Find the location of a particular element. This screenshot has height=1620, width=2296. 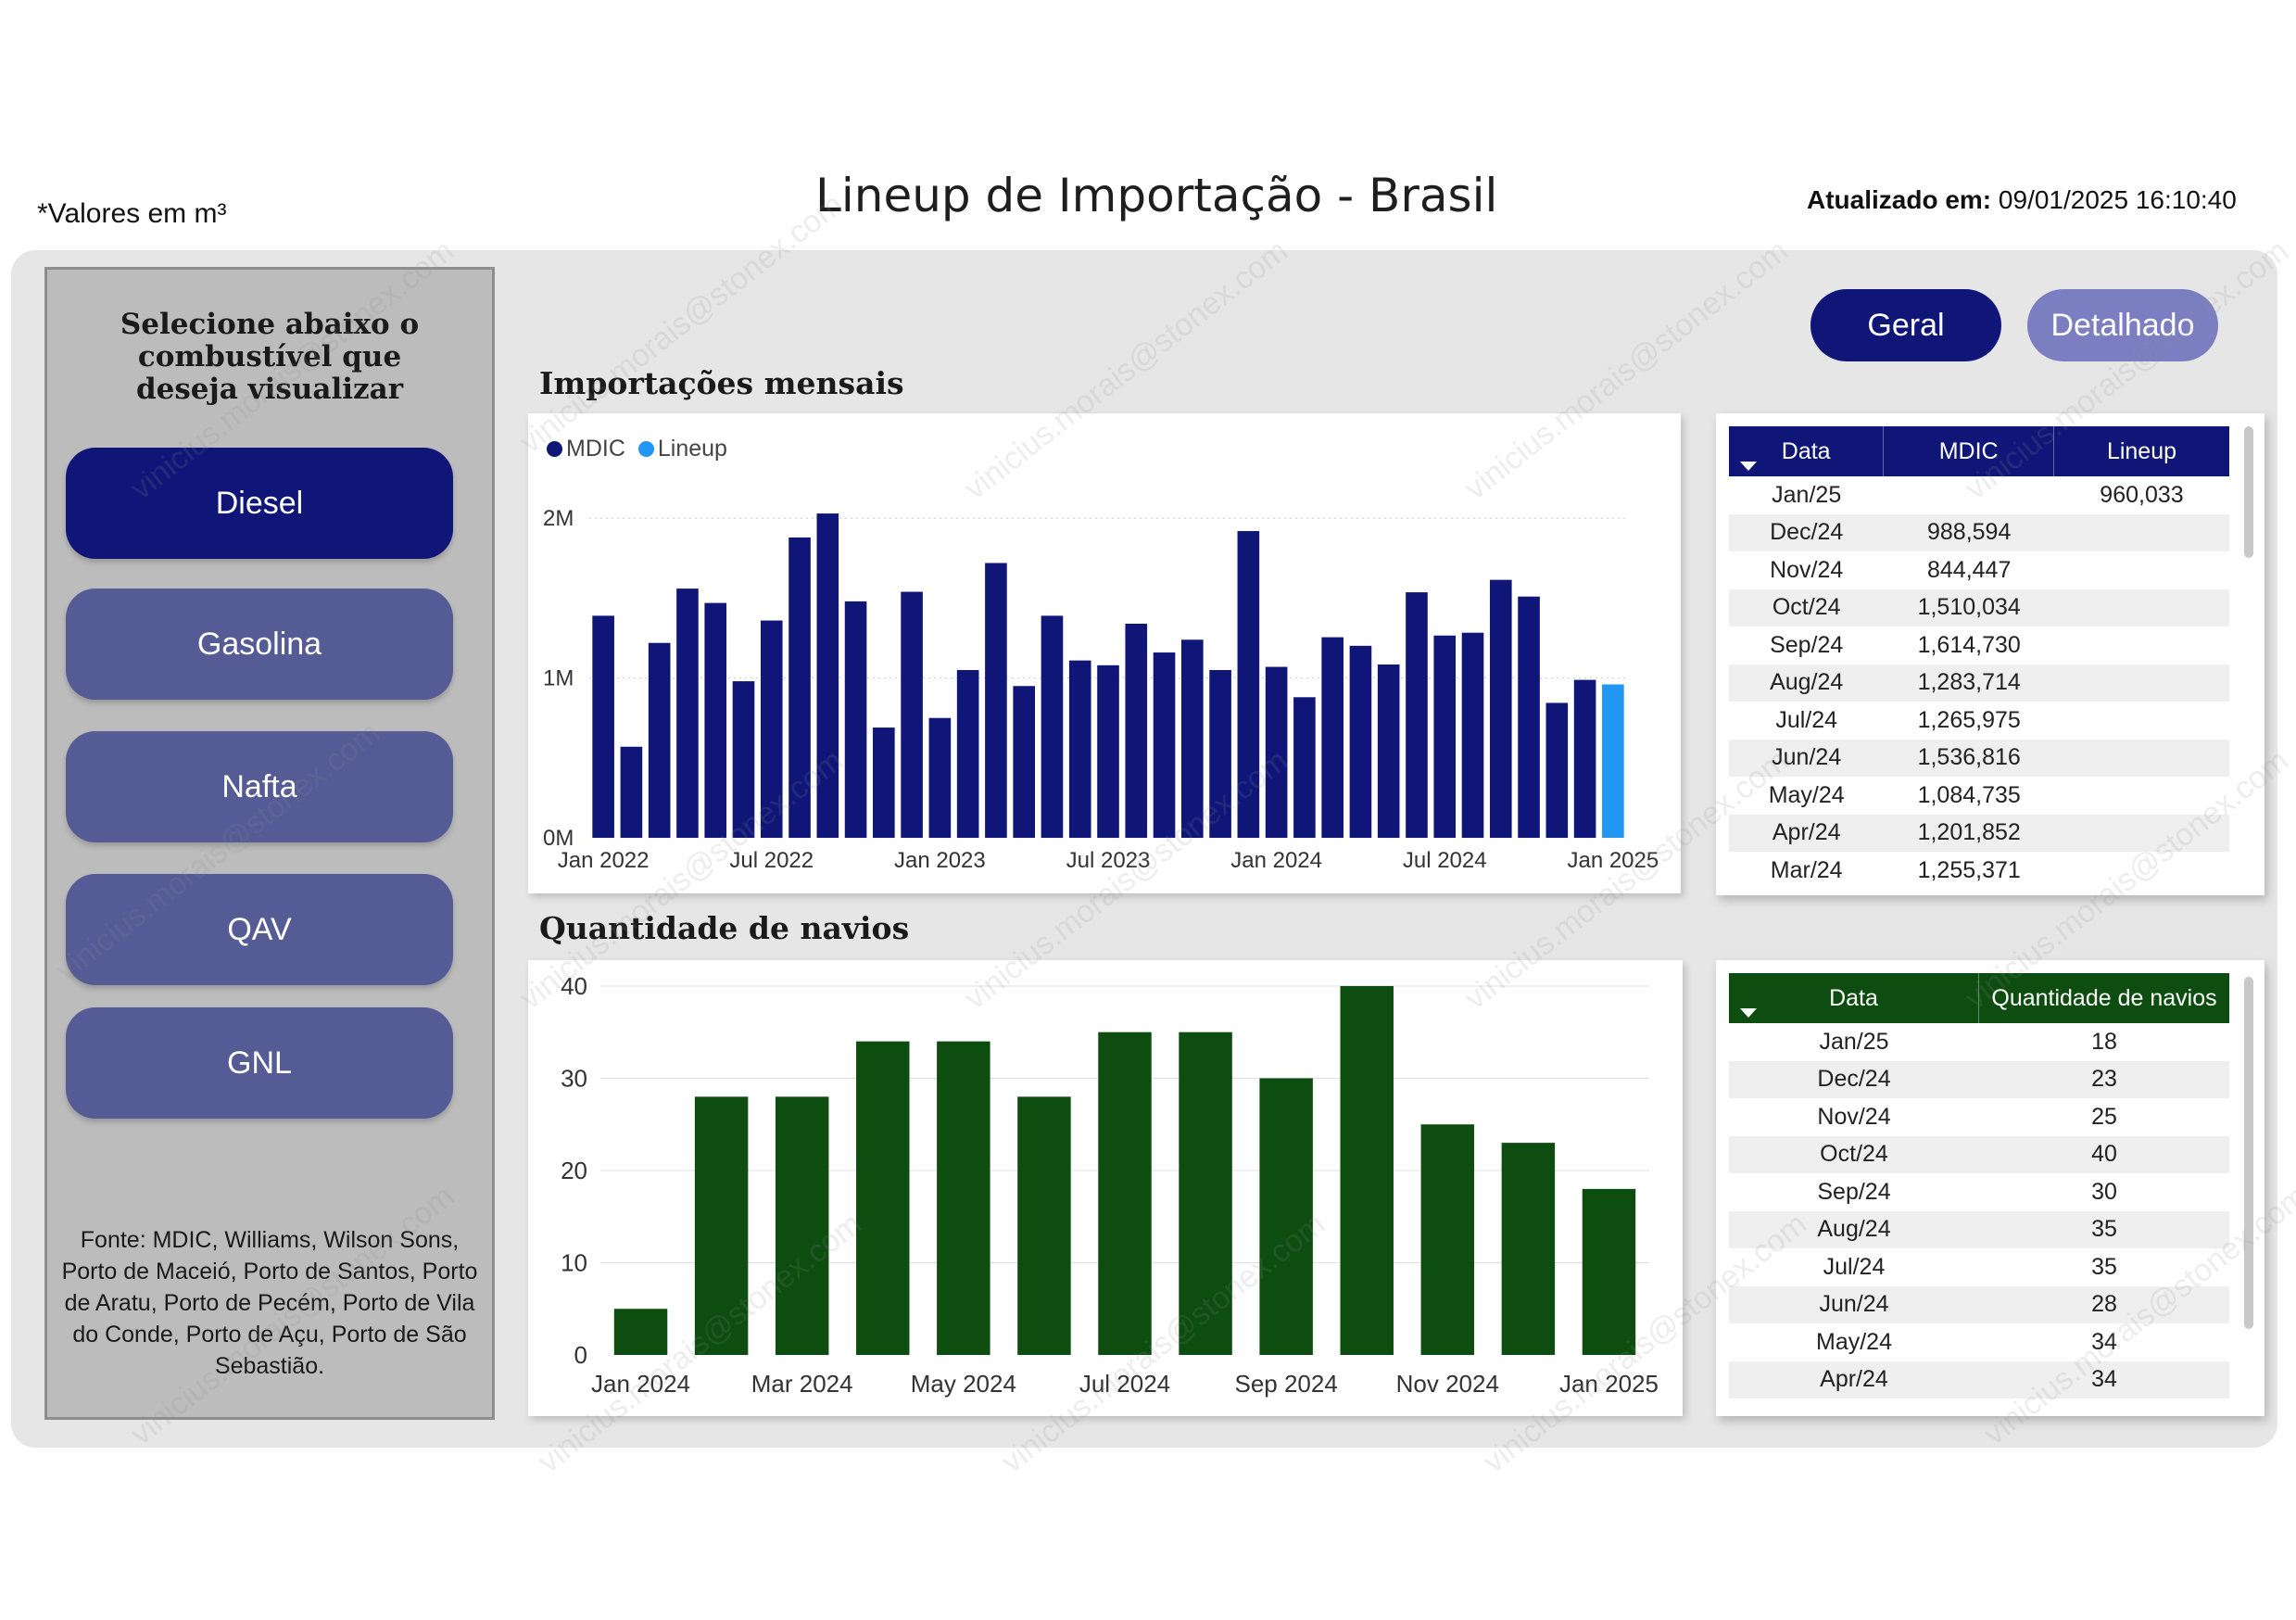

imports-table-row: May/24 1,084,735 is located at coordinates (1979, 796).